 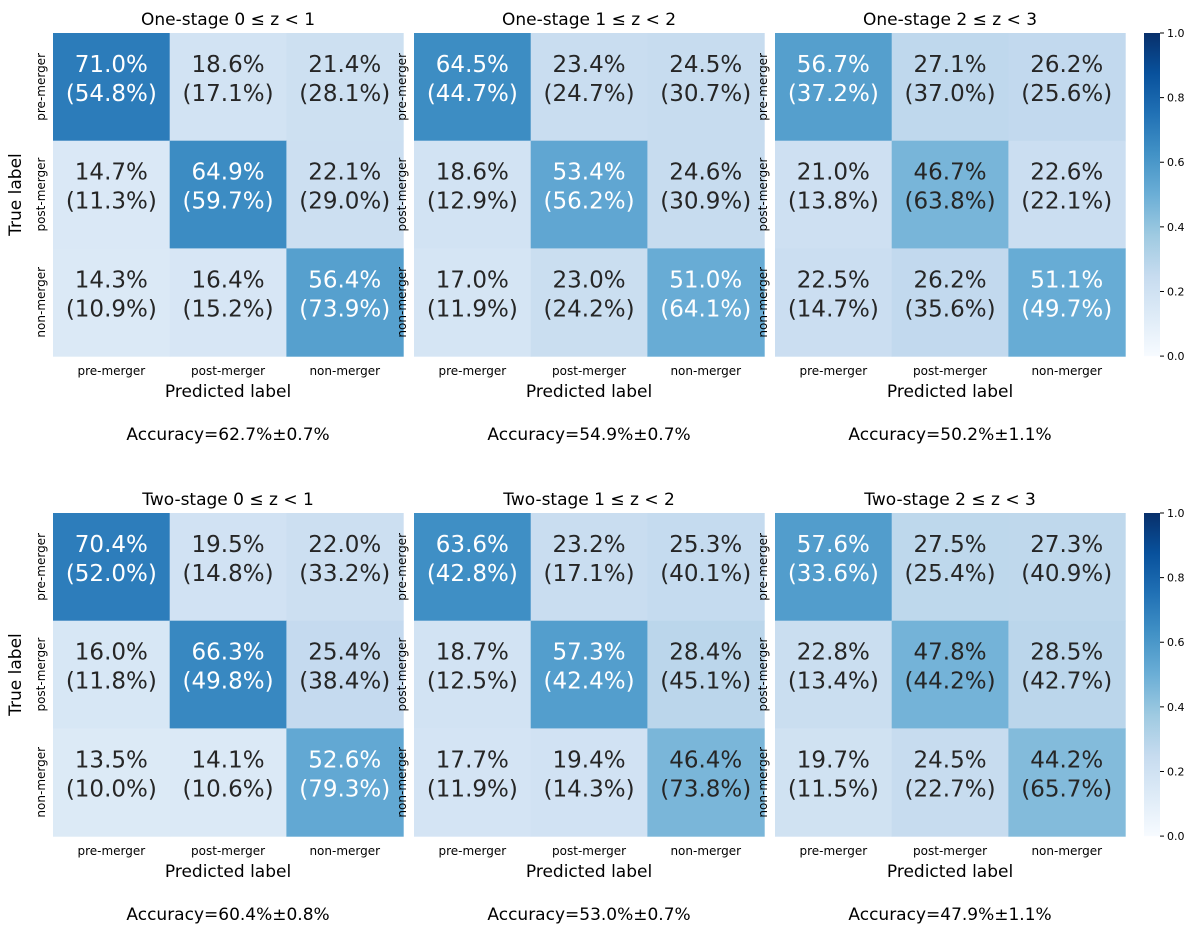 I want to click on accuracy-label: Accuracy=60.4%±0.8%, so click(x=227, y=915).